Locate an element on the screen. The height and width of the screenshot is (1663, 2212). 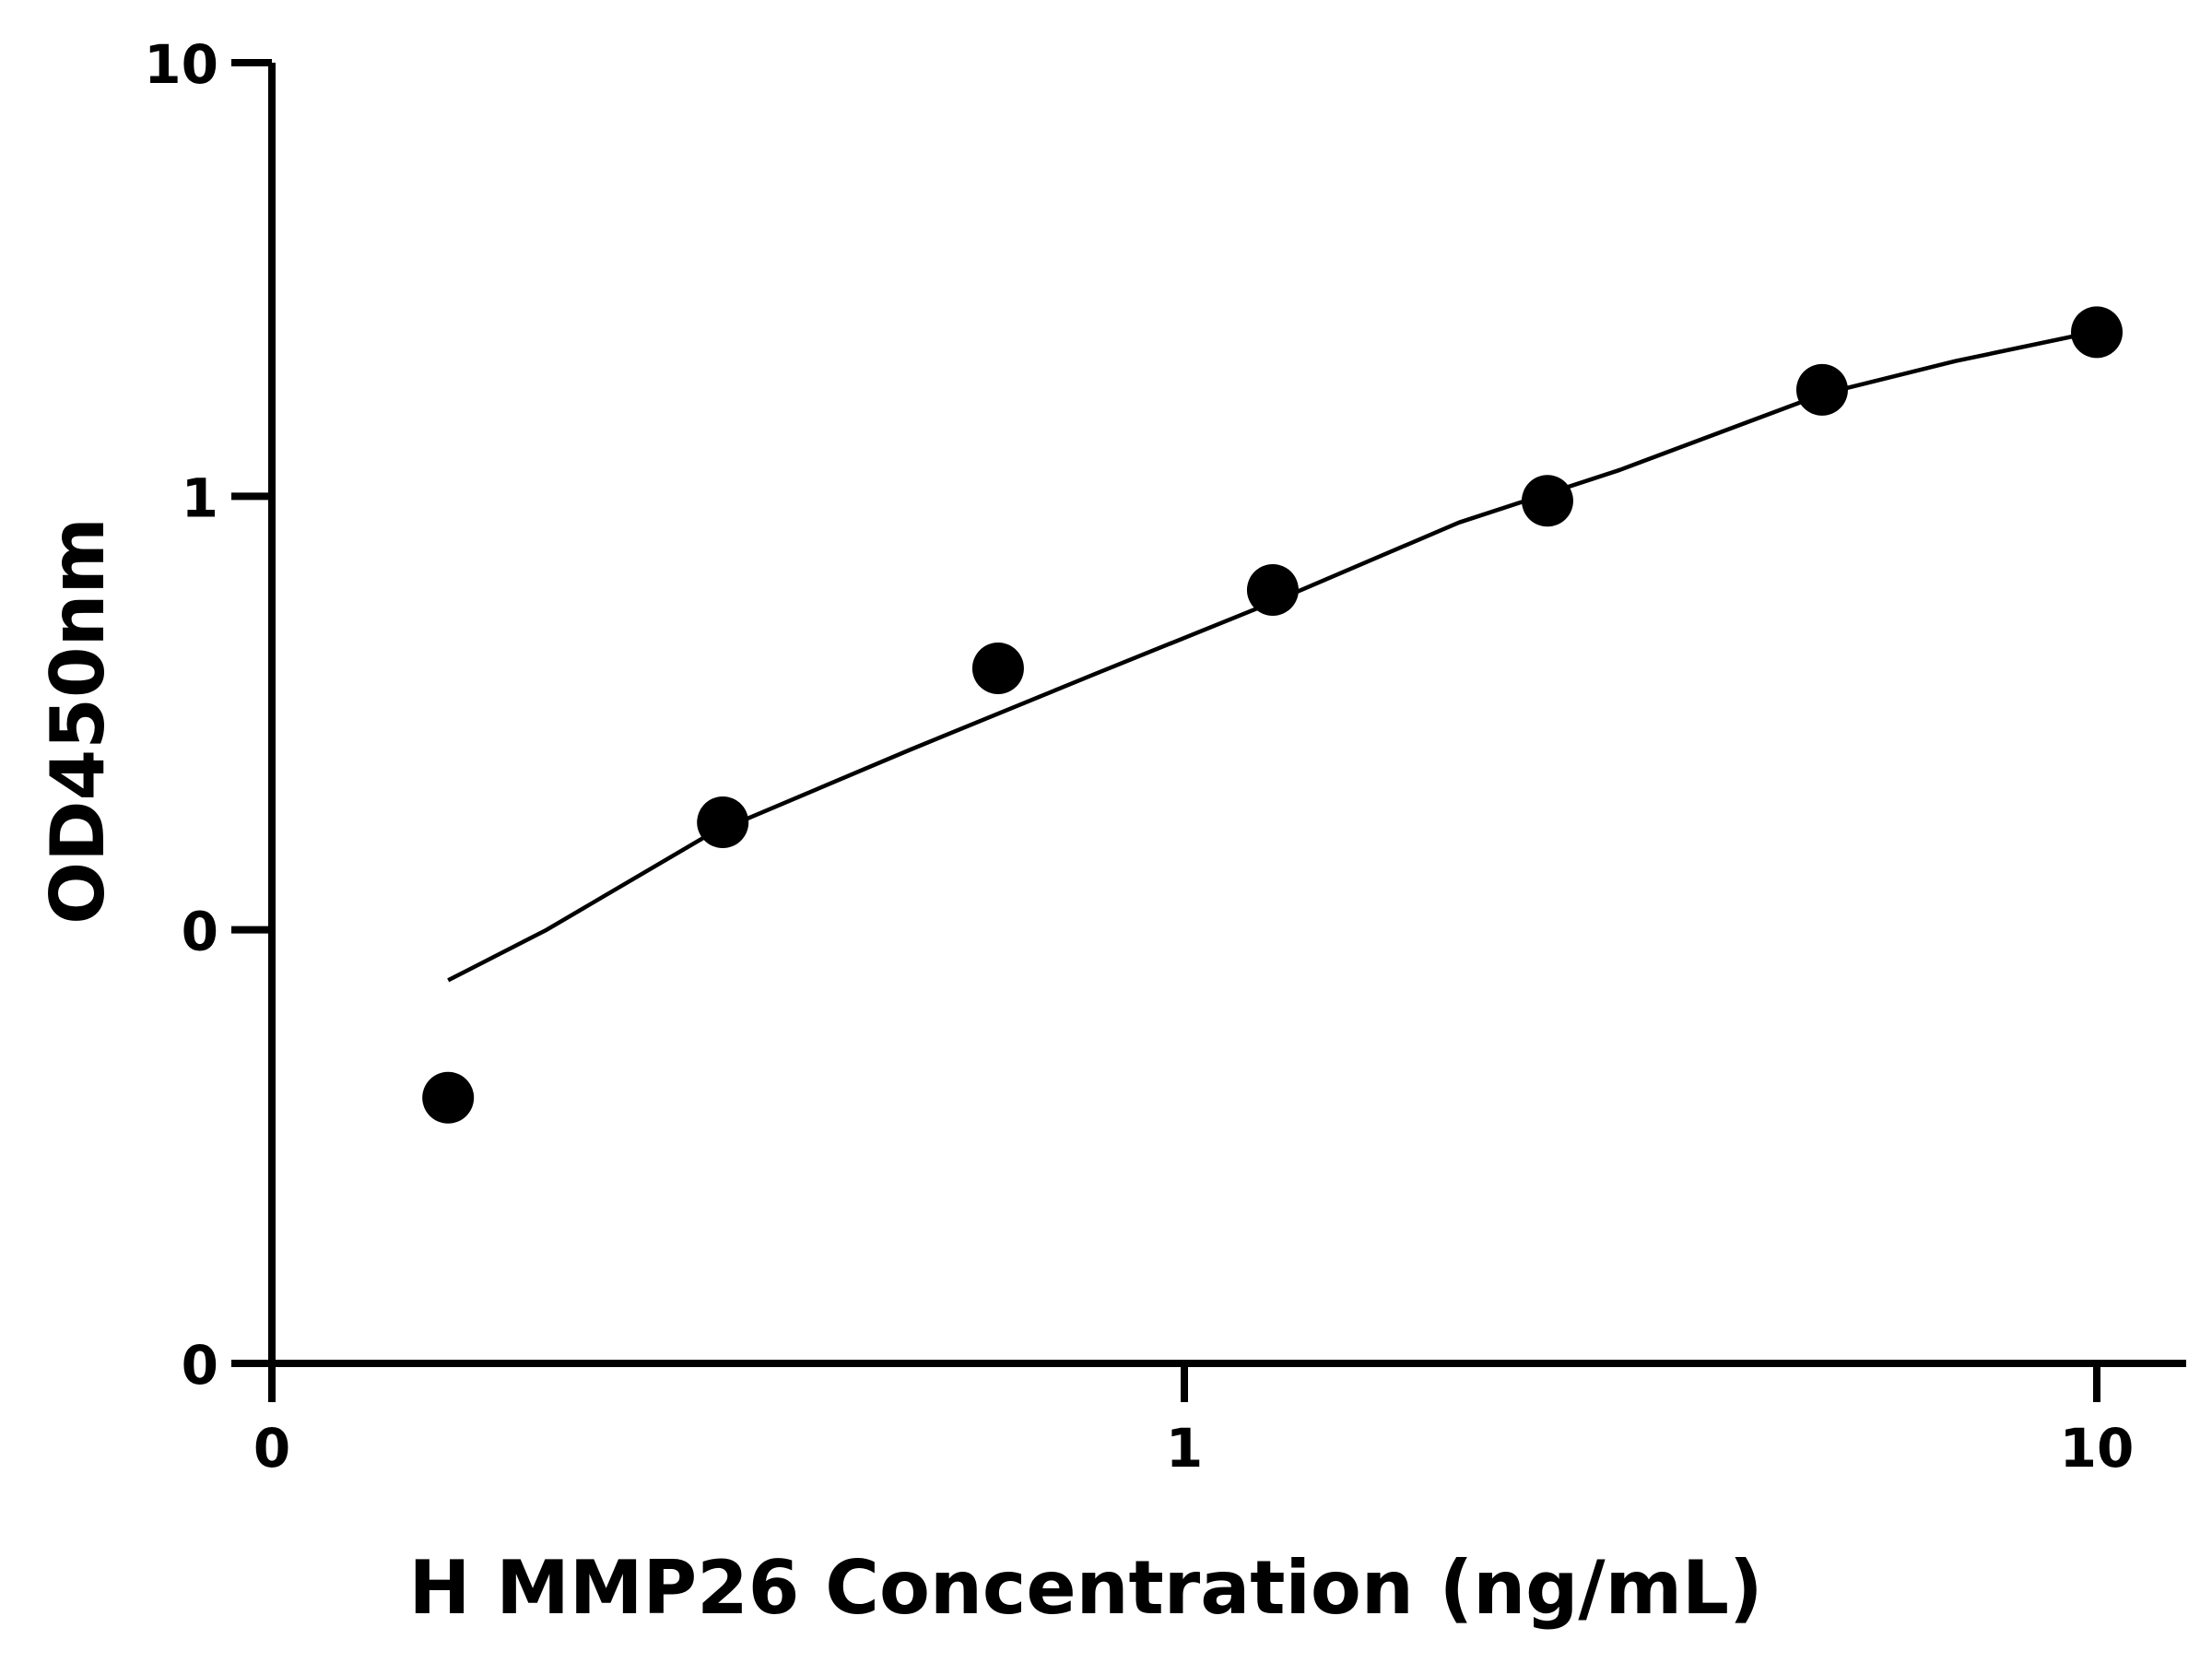
y-axis-label: OD450nm is located at coordinates (78, 721).